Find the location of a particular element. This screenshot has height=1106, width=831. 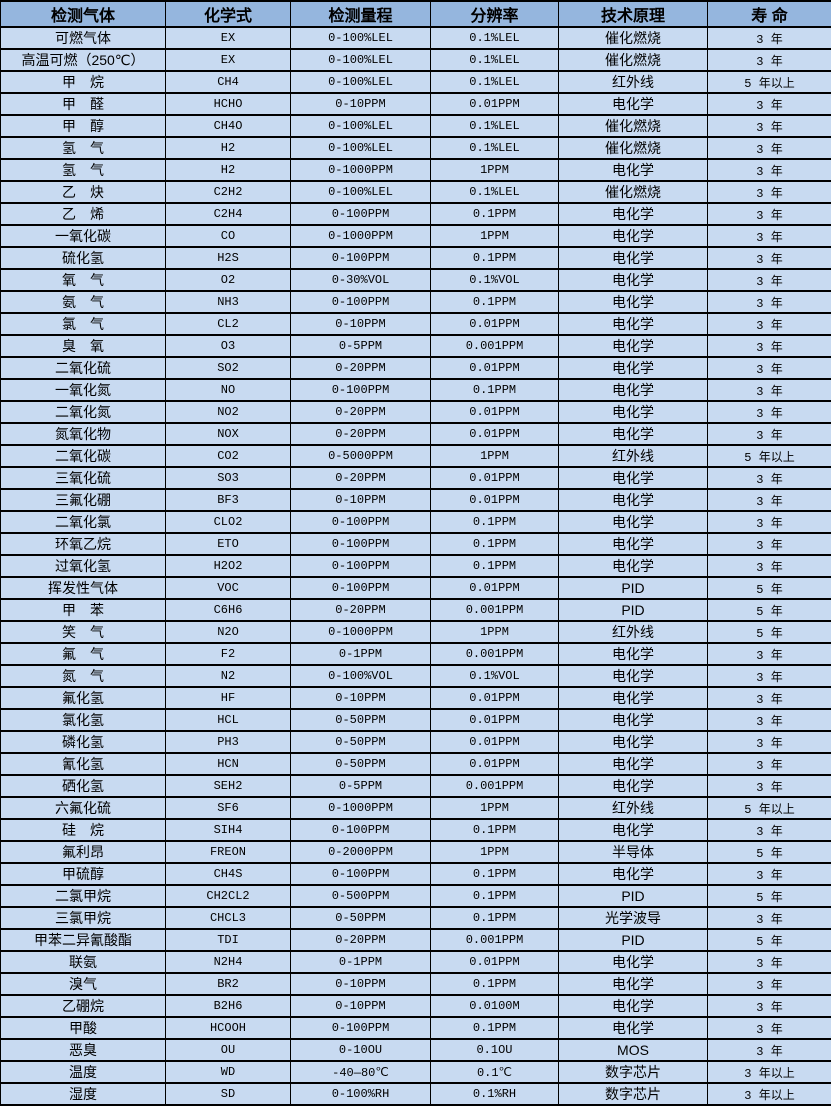

cell-gas-name: 氢 气 is located at coordinates (83, 148).